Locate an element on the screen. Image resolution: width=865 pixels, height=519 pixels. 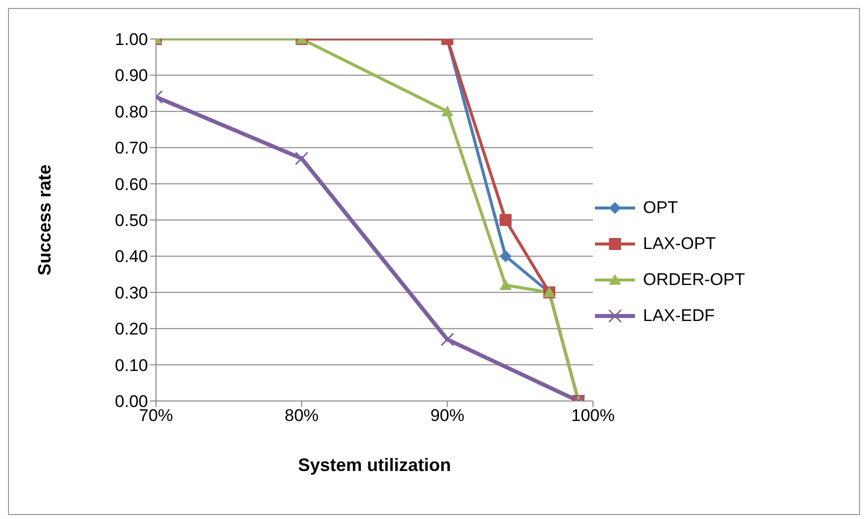
y-tick-label: 0.50 is located at coordinates (131, 220).